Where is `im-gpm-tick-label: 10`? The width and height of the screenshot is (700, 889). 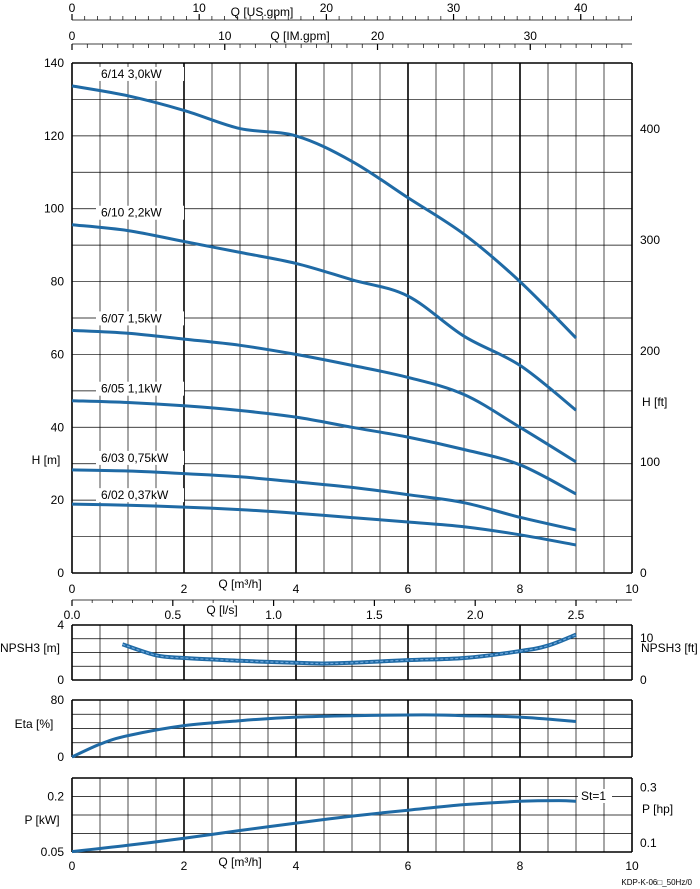 im-gpm-tick-label: 10 is located at coordinates (225, 36).